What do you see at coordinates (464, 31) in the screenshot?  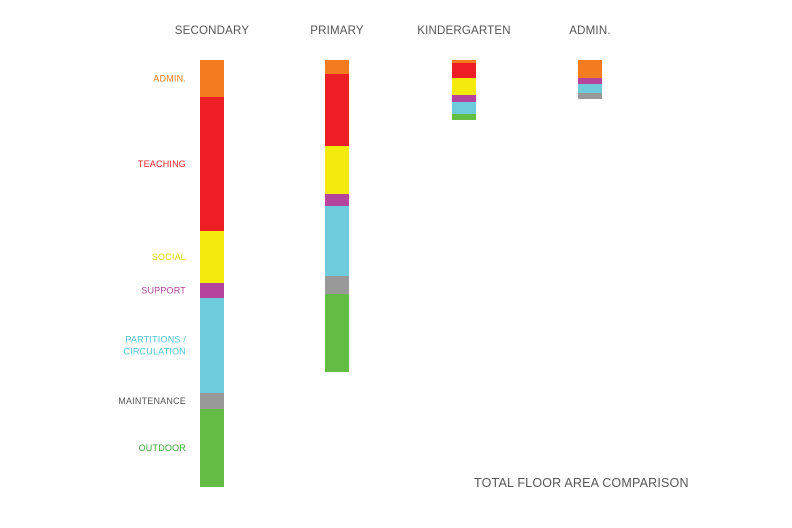 I see `column-label-kindergarten: KINDERGARTEN` at bounding box center [464, 31].